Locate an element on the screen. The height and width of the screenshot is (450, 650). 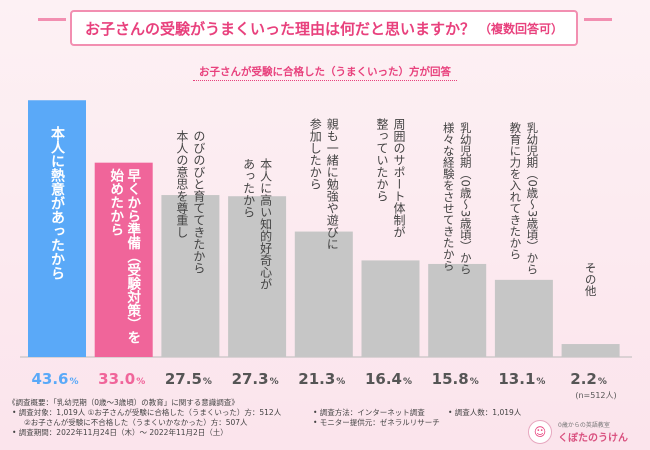
bar-text-7-1: 教育に力を入れてきたから is located at coordinates (515, 190).